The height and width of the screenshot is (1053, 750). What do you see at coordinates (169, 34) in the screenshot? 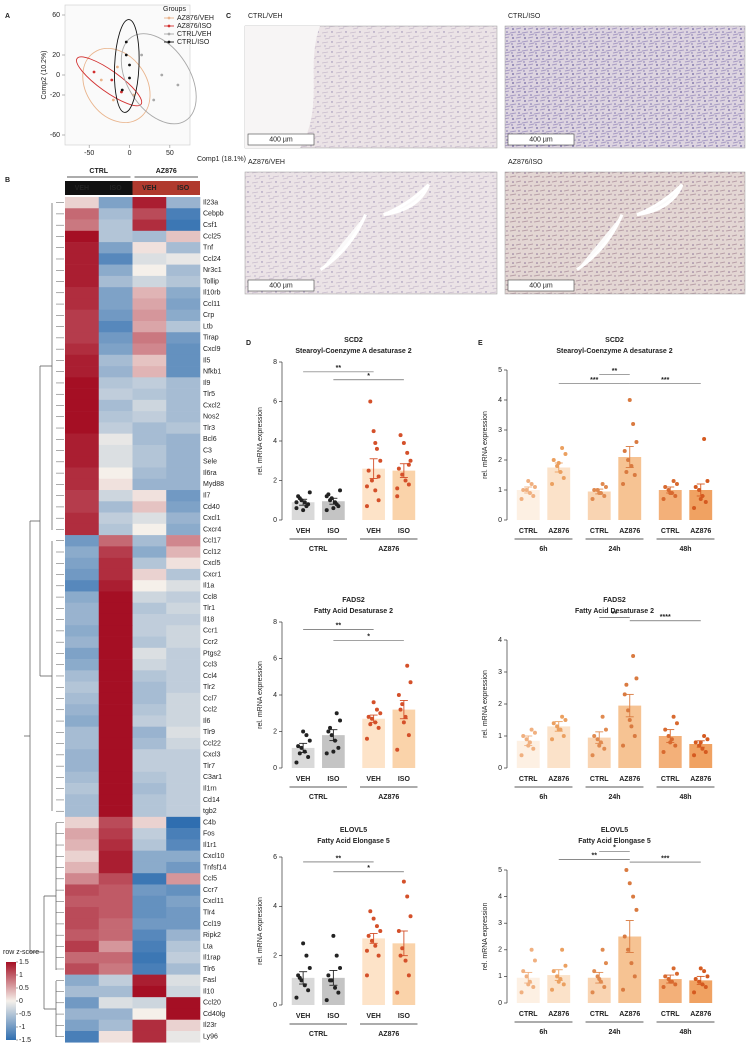
I see `legend-marker` at bounding box center [169, 34].